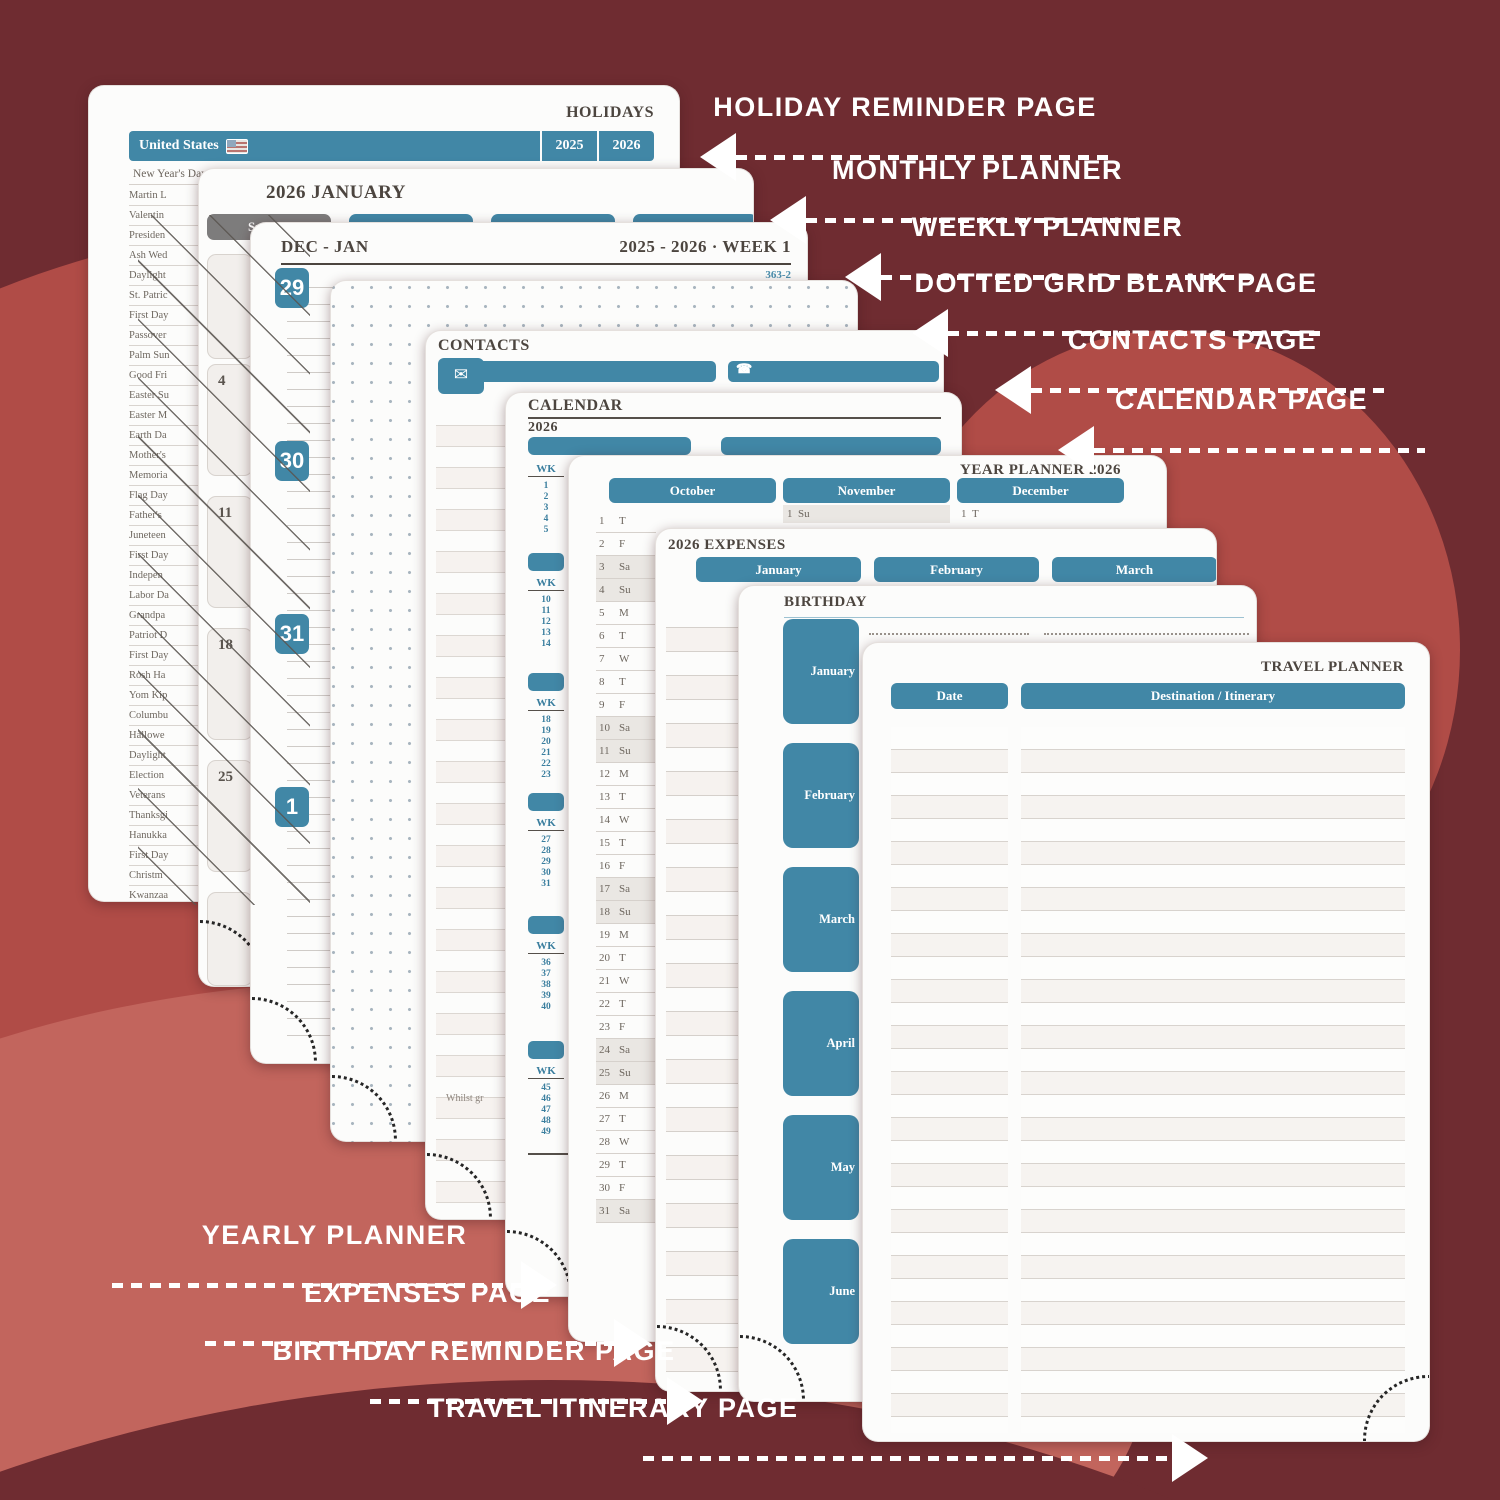 The width and height of the screenshot is (1500, 1500). What do you see at coordinates (626, 981) in the screenshot?
I see `year-day-row: 21 W` at bounding box center [626, 981].